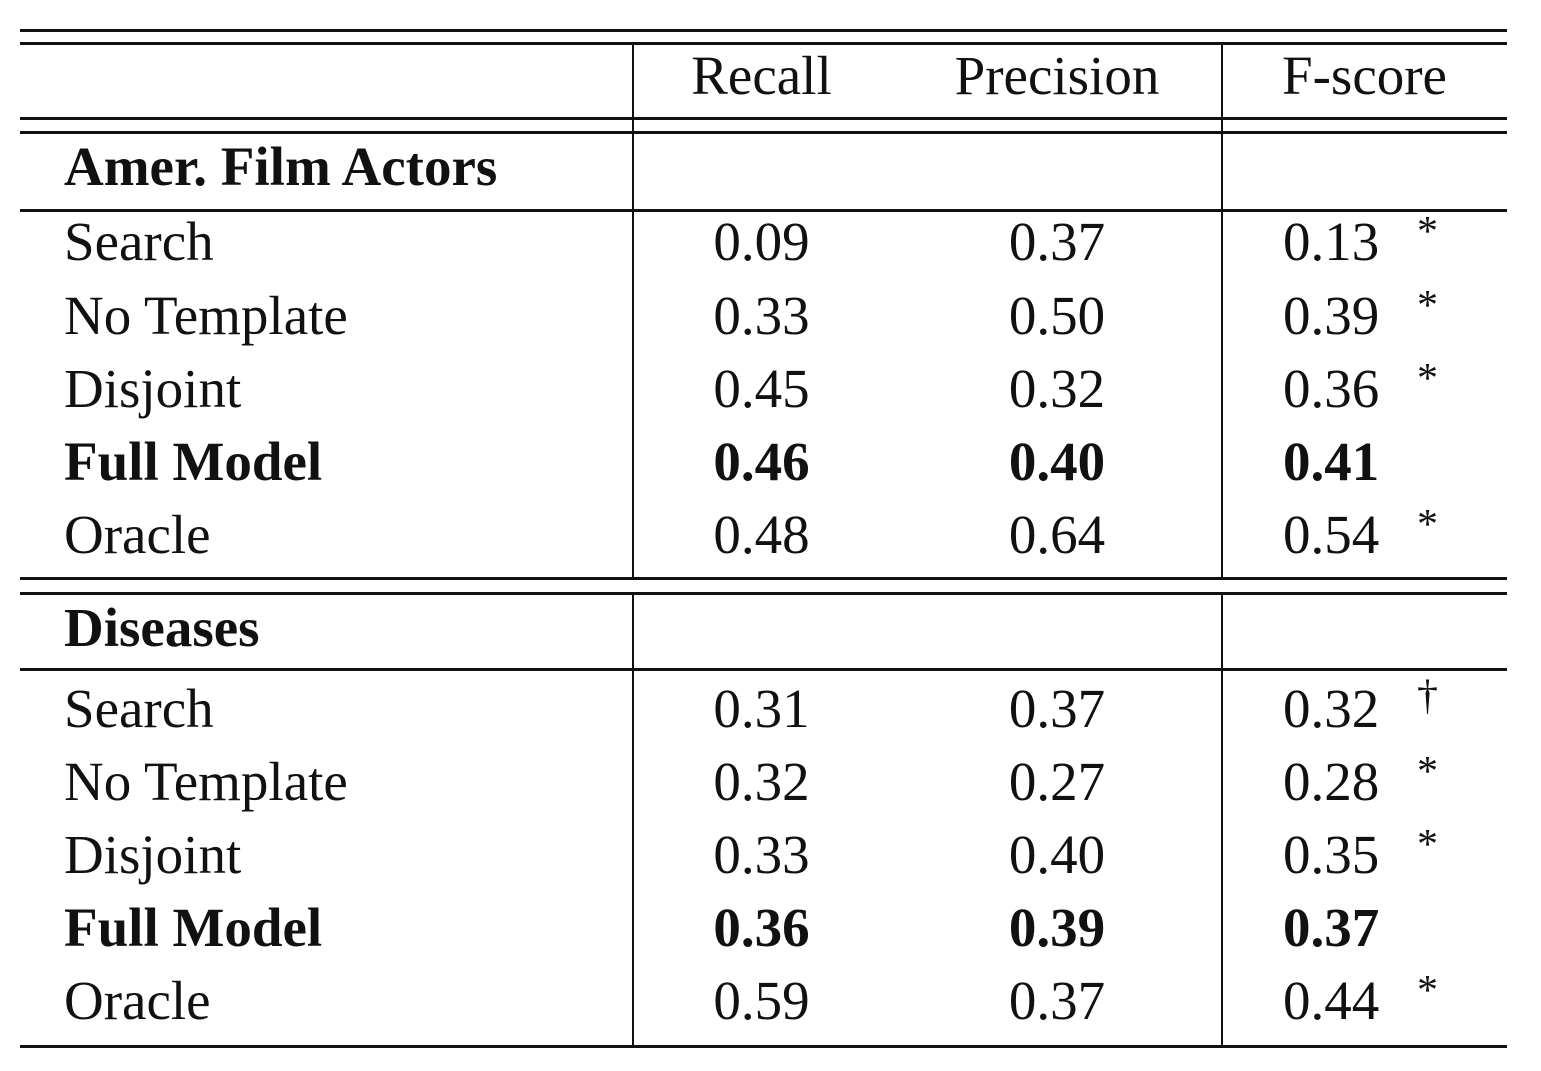 The image size is (1541, 1071). Describe the element at coordinates (1331, 461) in the screenshot. I see `fscore-cell: 0.41` at that location.